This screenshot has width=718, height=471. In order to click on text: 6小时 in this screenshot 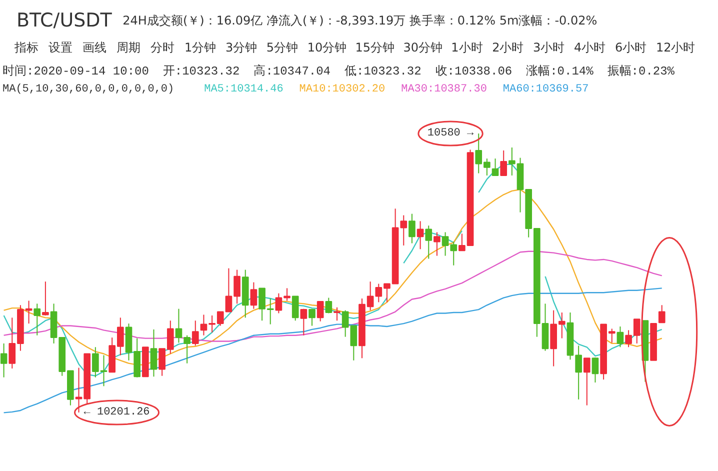, I will do `click(630, 47)`.